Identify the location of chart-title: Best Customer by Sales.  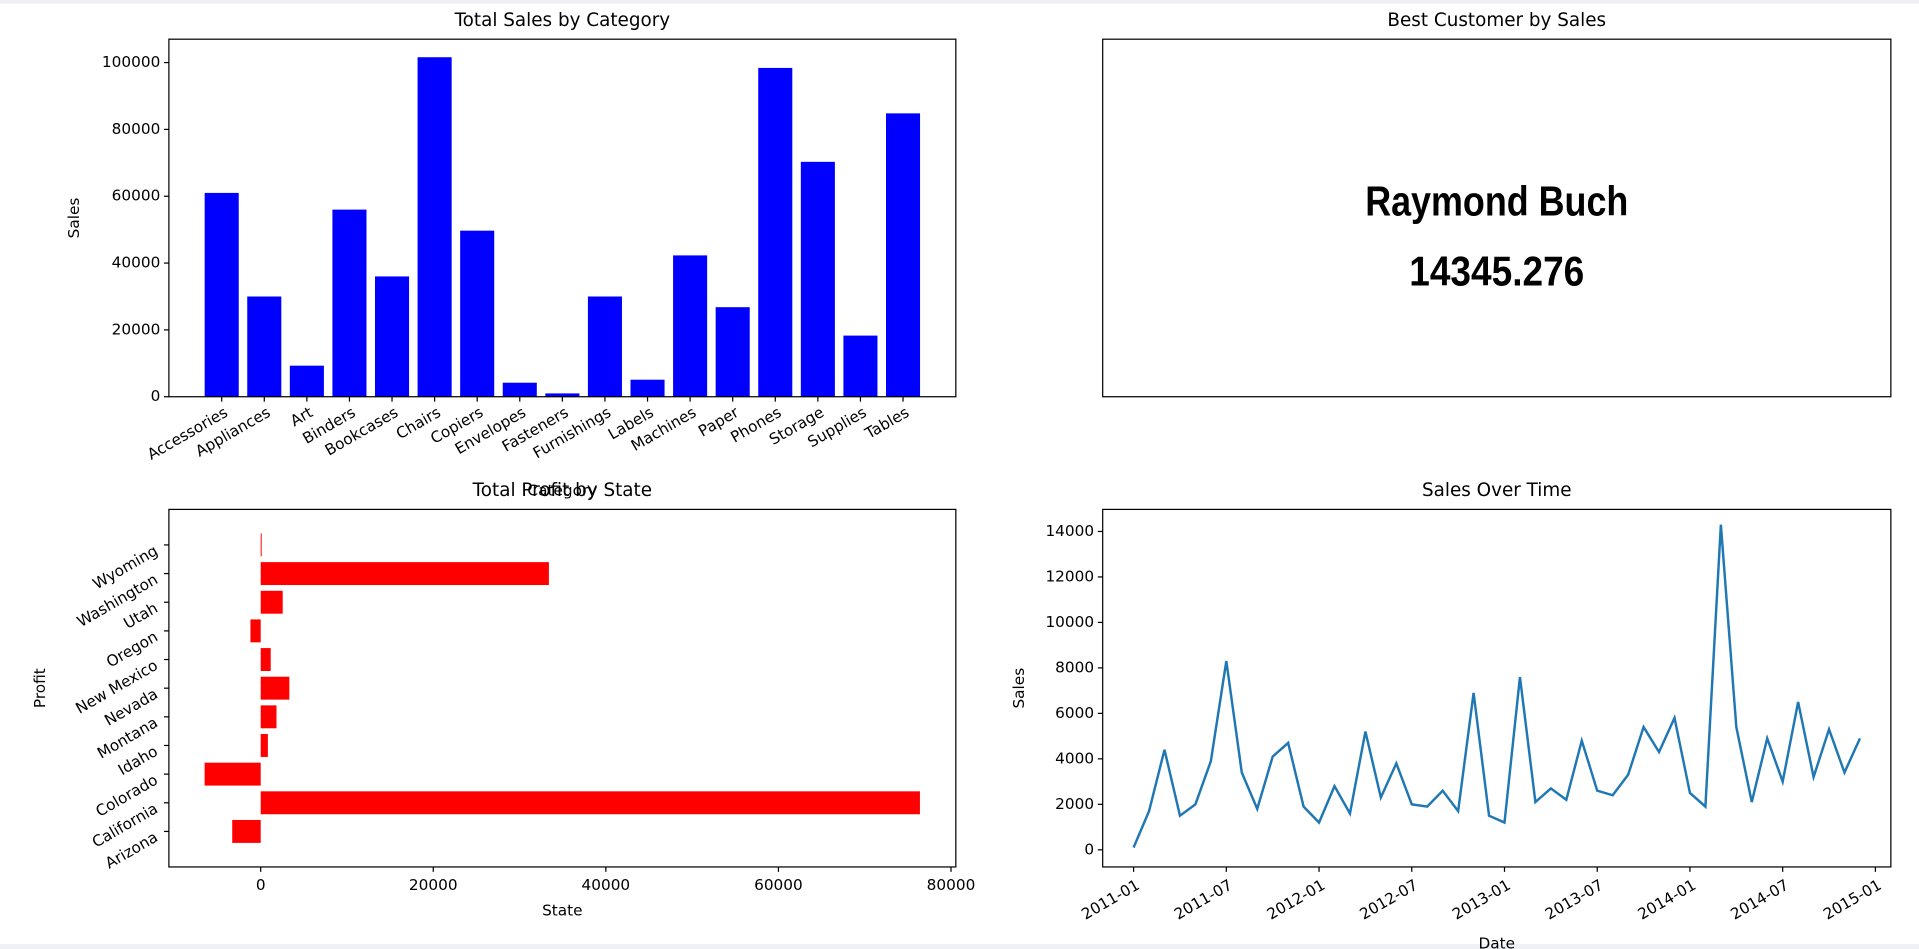
(1496, 20).